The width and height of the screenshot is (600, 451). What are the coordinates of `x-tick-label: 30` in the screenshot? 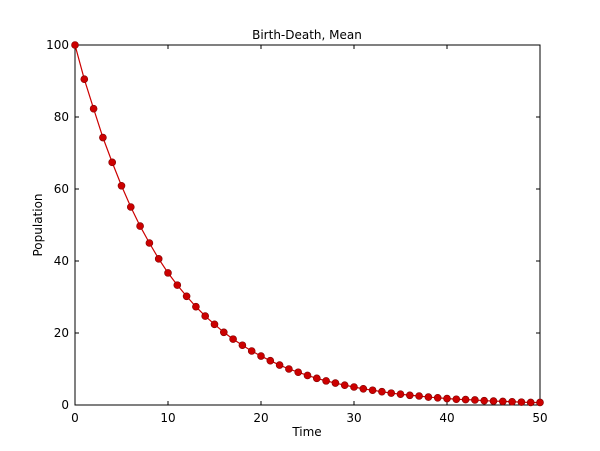 It's located at (353, 418).